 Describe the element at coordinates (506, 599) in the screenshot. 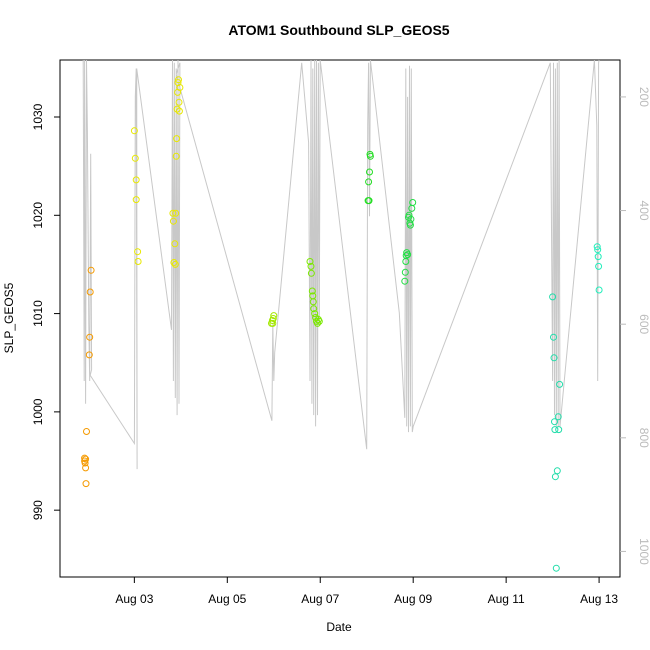

I see `x-tick-label: Aug 11` at that location.